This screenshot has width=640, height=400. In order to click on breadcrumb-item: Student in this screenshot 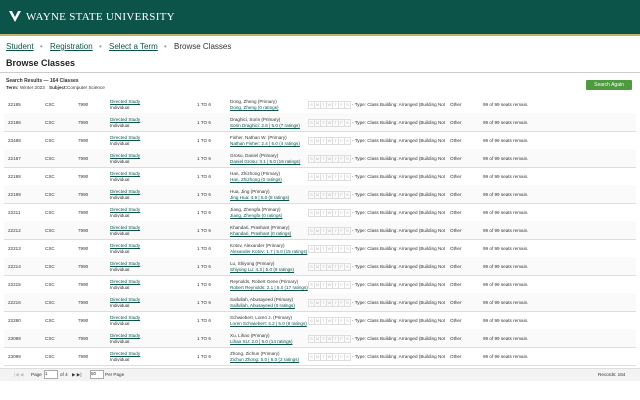, I will do `click(20, 46)`.